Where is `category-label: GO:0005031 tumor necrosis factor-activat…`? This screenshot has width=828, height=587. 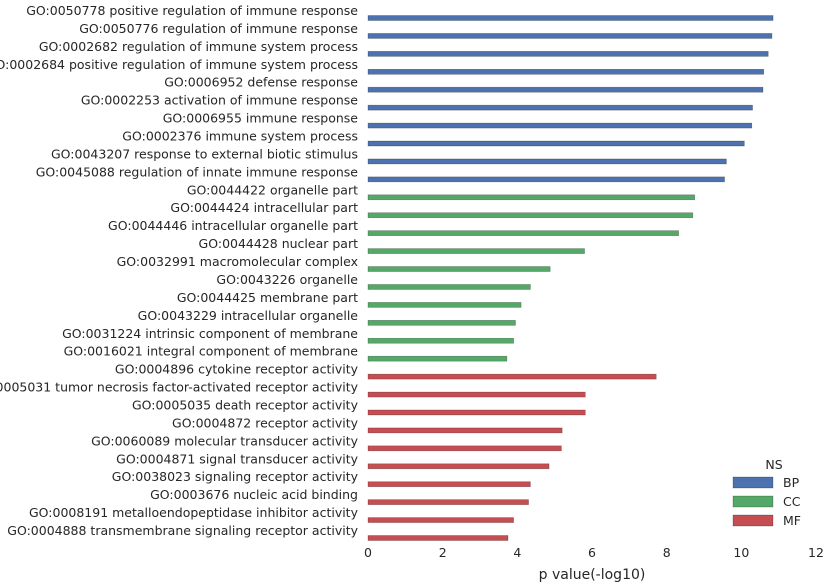
category-label: GO:0005031 tumor necrosis factor-activat… is located at coordinates (179, 387).